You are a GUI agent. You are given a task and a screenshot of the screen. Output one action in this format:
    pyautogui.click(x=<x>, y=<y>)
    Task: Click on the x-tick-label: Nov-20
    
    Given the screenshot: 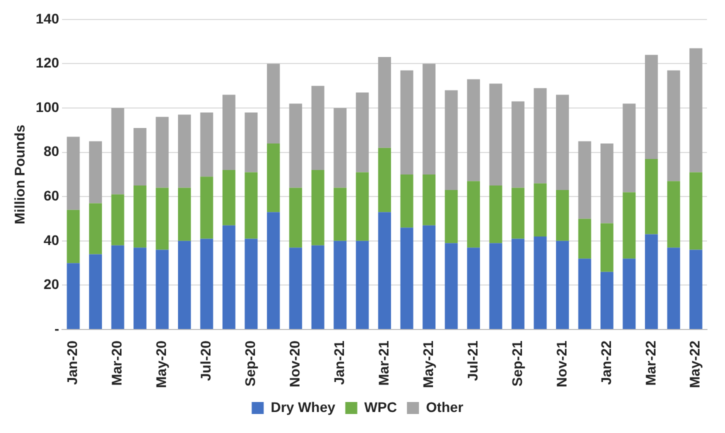 What is the action you would take?
    pyautogui.click(x=294, y=364)
    